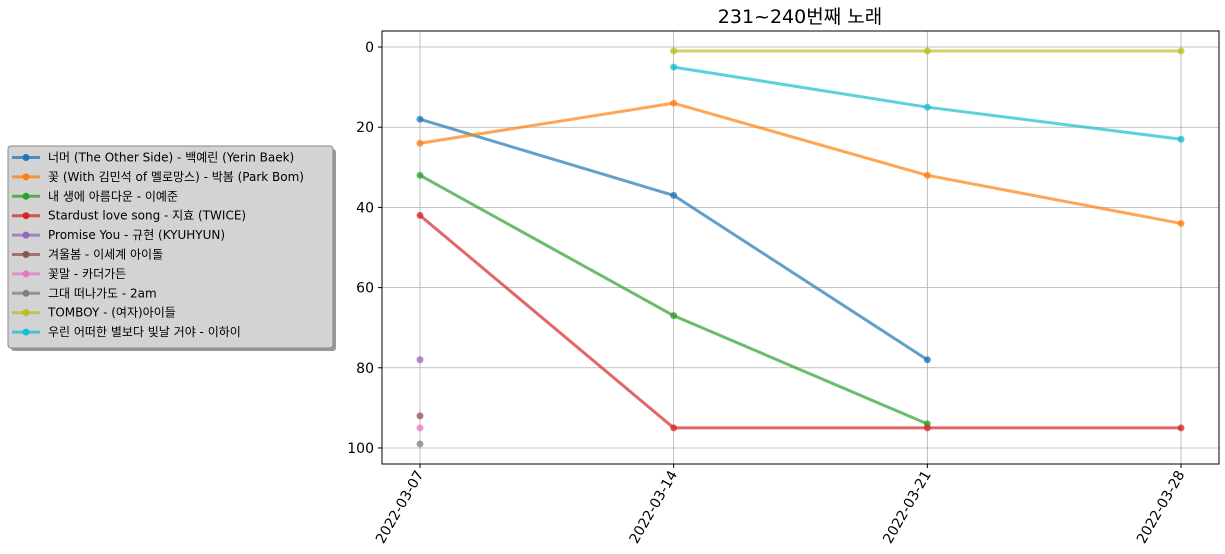 Image resolution: width=1225 pixels, height=554 pixels. I want to click on legend-label: 꽃 (With 김민석 of 멜로망스) - 박봄 (Park Bom), so click(176, 177).